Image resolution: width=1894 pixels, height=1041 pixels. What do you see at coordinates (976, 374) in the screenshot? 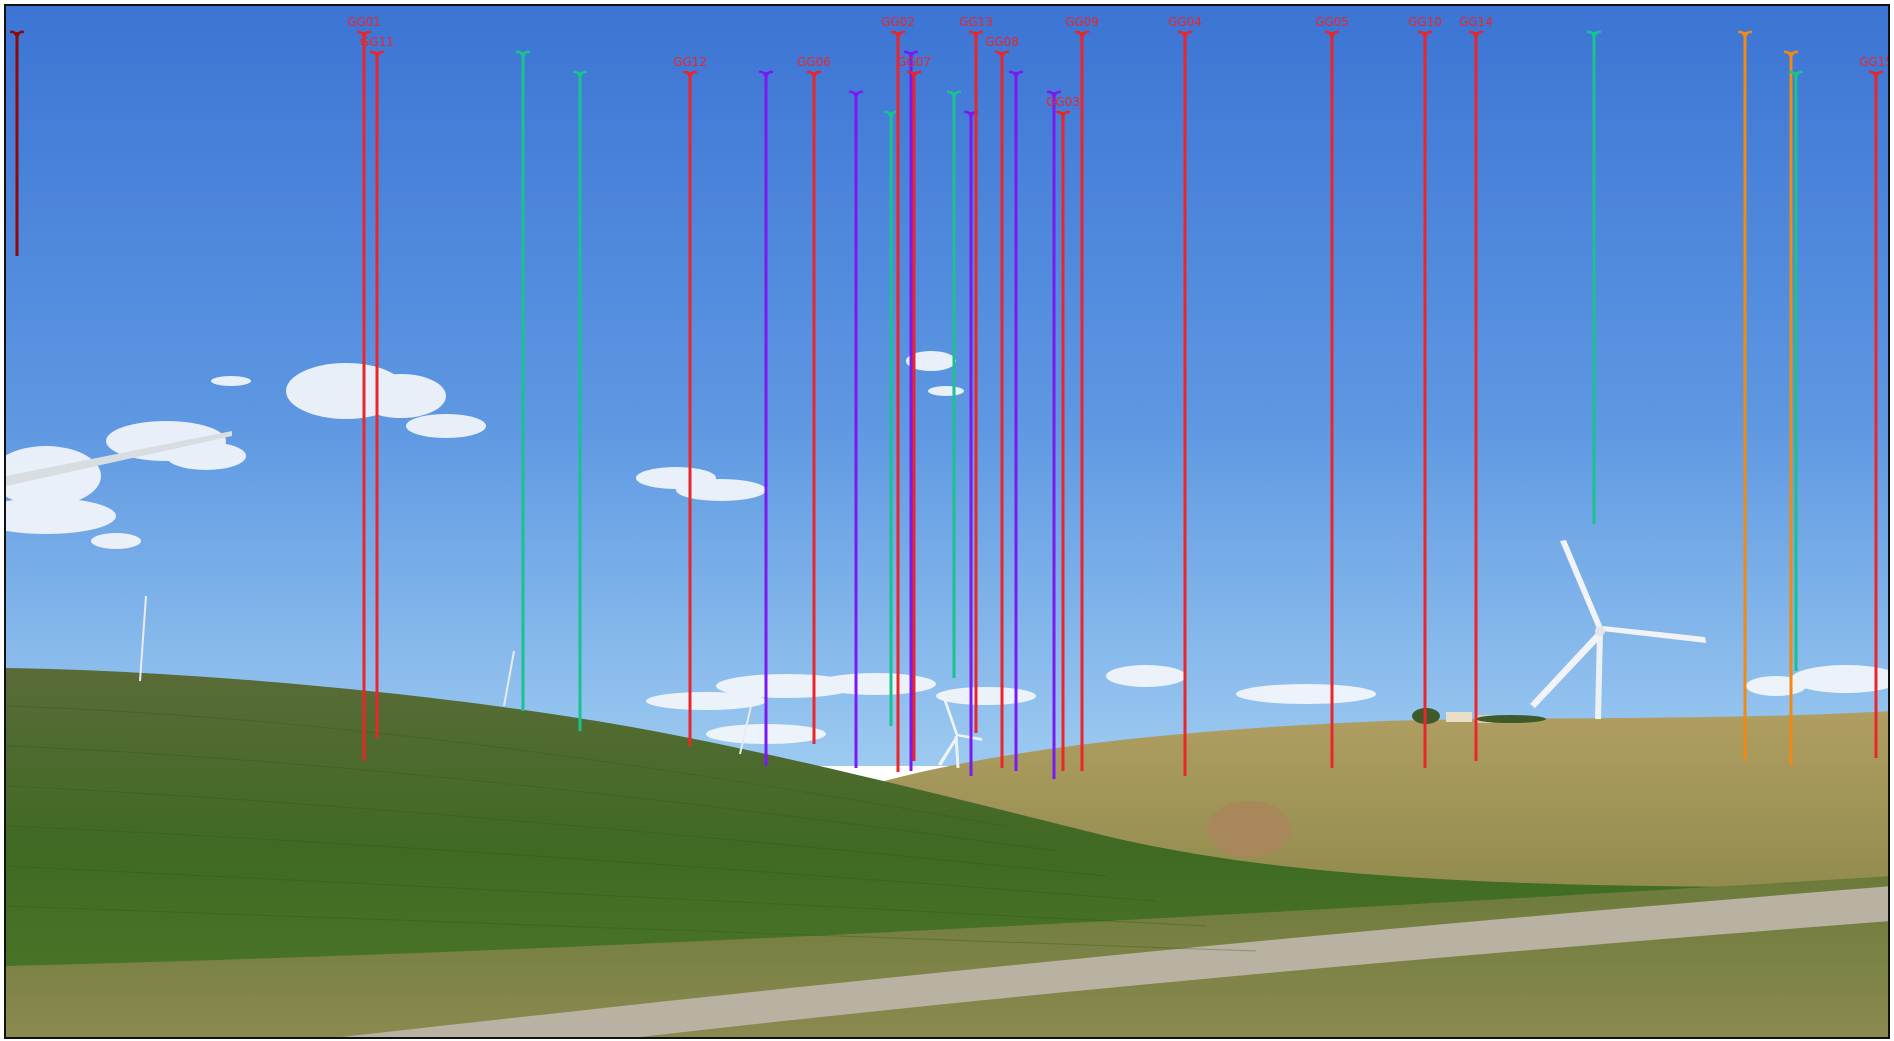
I see `marker-line: GG13` at bounding box center [976, 374].